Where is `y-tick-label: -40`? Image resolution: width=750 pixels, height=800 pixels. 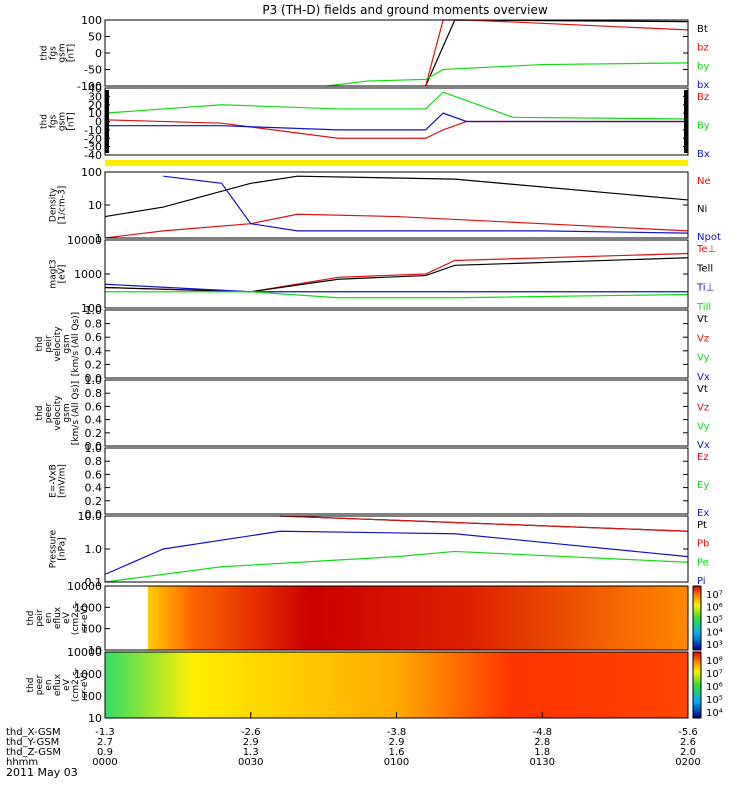 y-tick-label: -40 is located at coordinates (93, 155).